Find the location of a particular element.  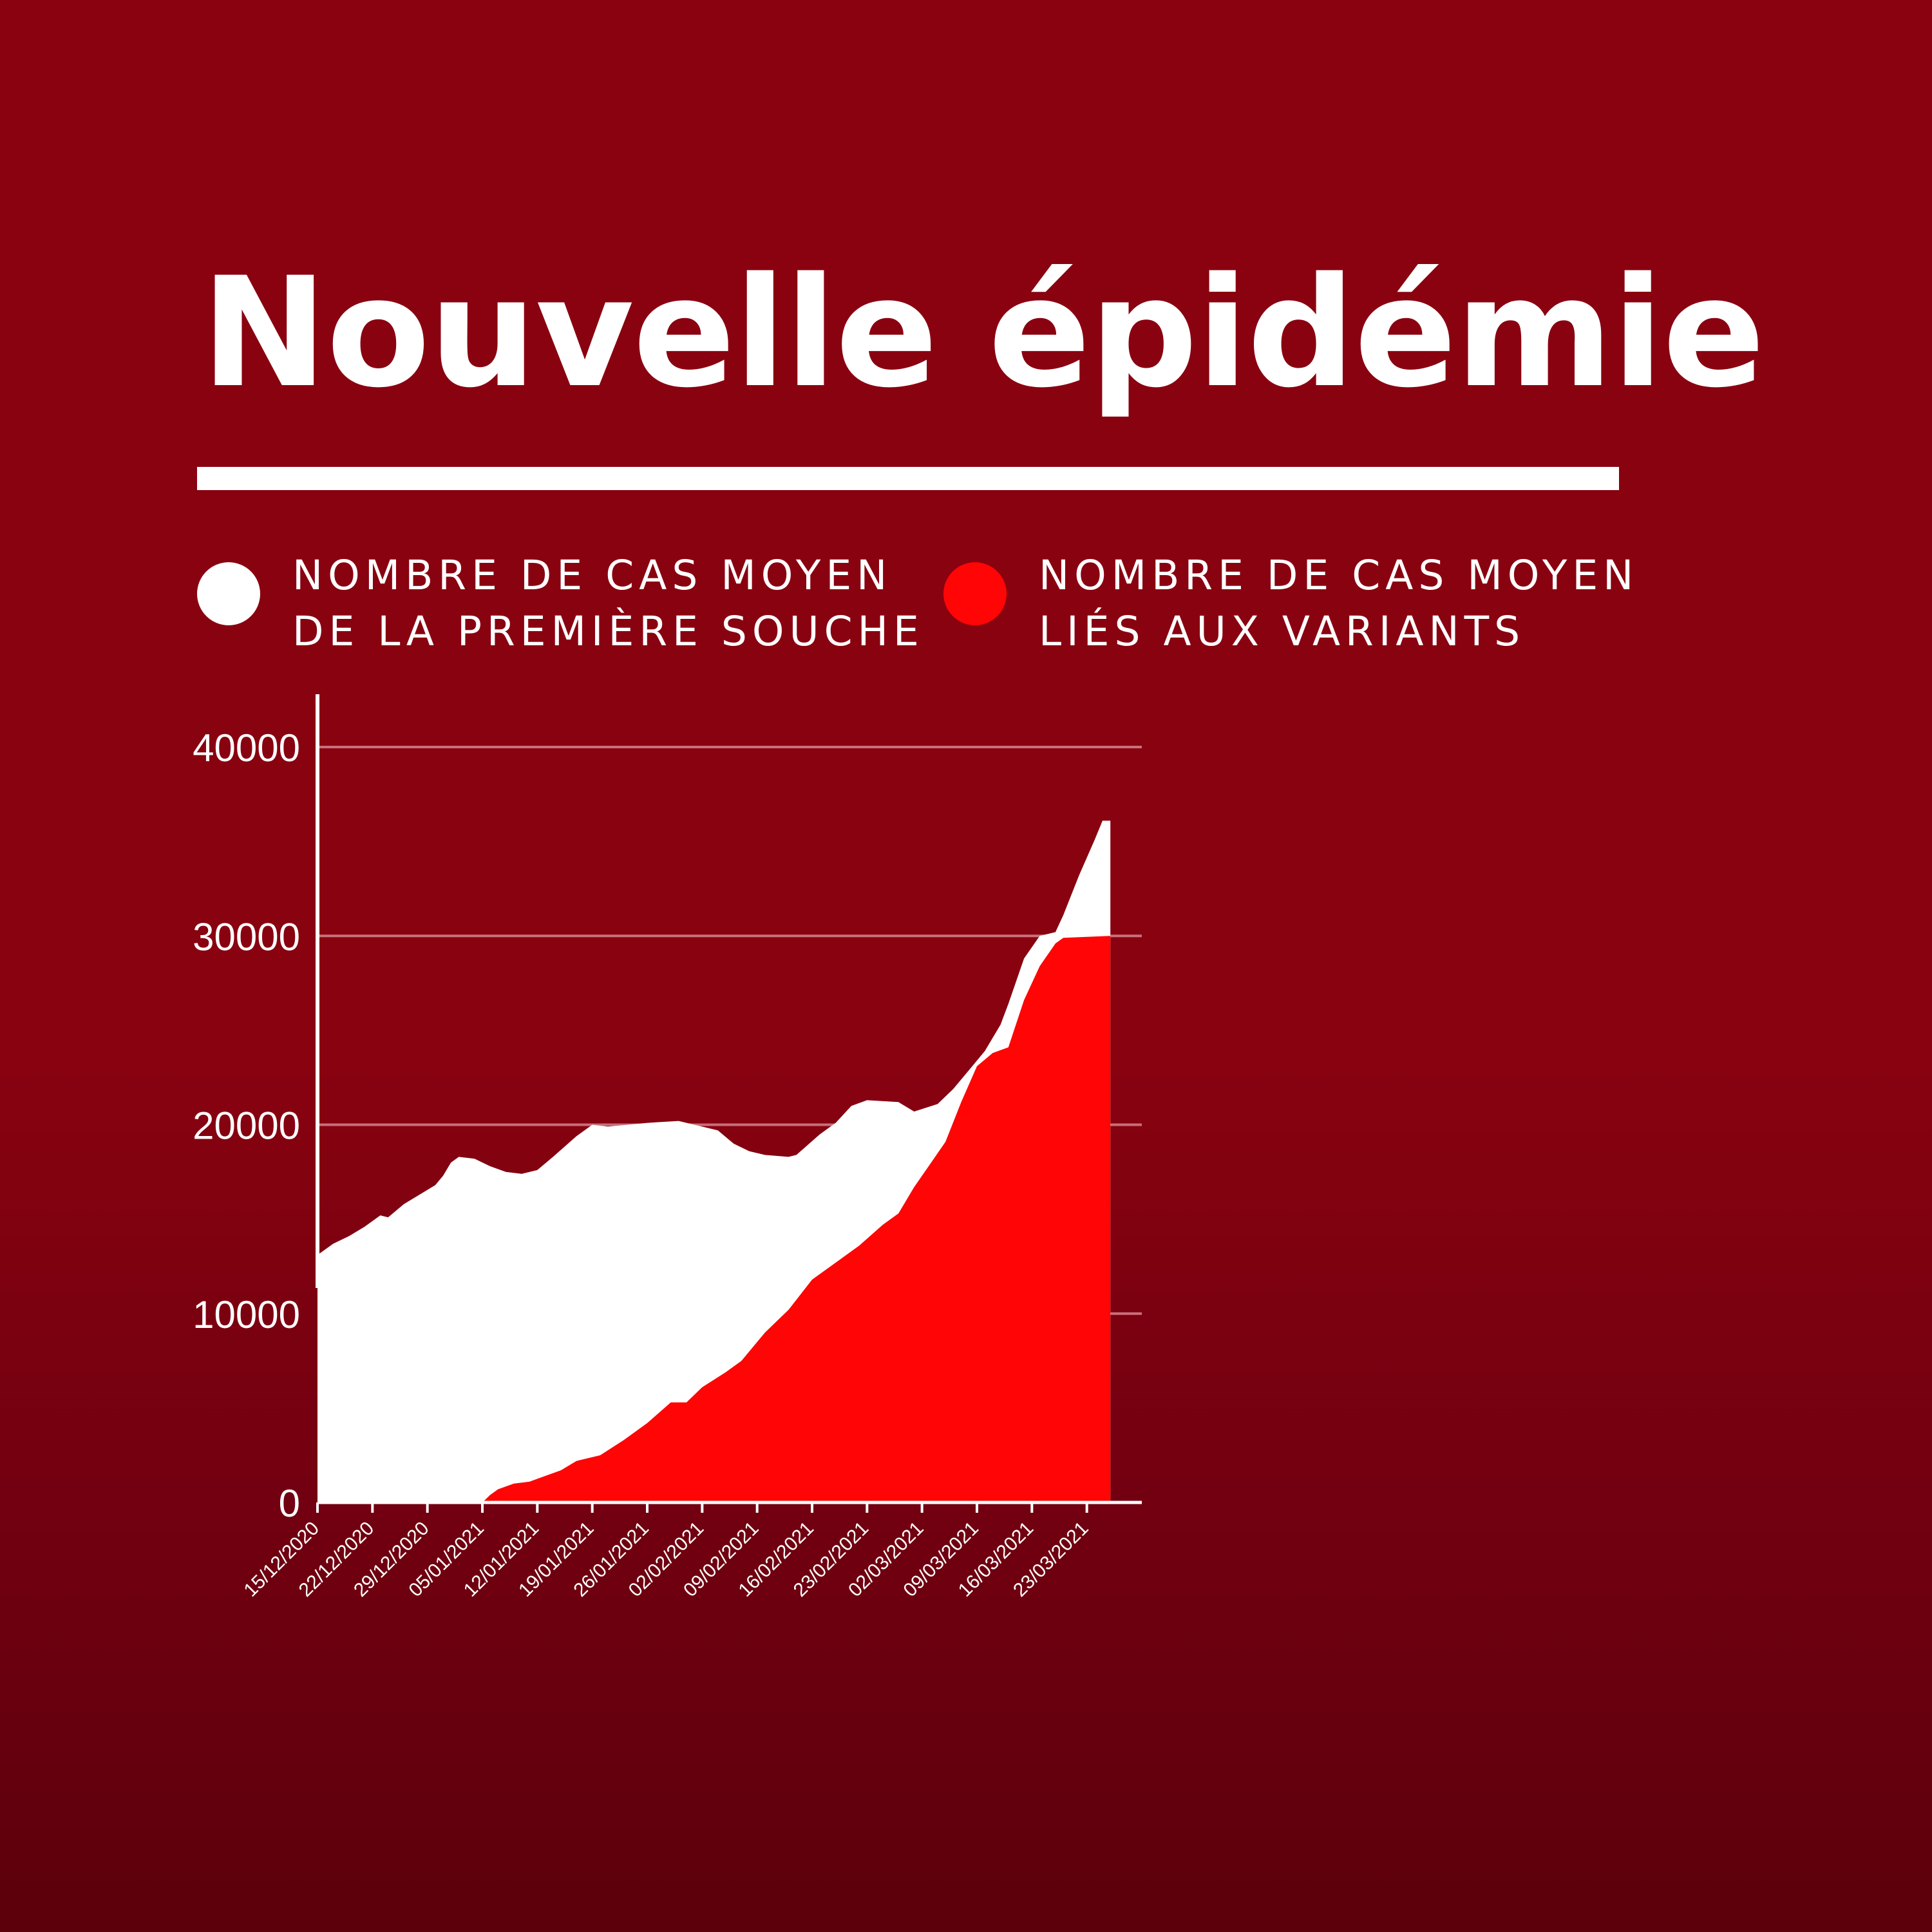

title-underline is located at coordinates (908, 479).